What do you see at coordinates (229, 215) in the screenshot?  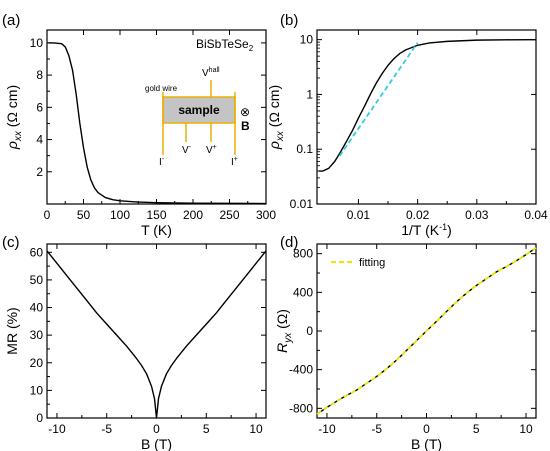 I see `x-tick-label: 250` at bounding box center [229, 215].